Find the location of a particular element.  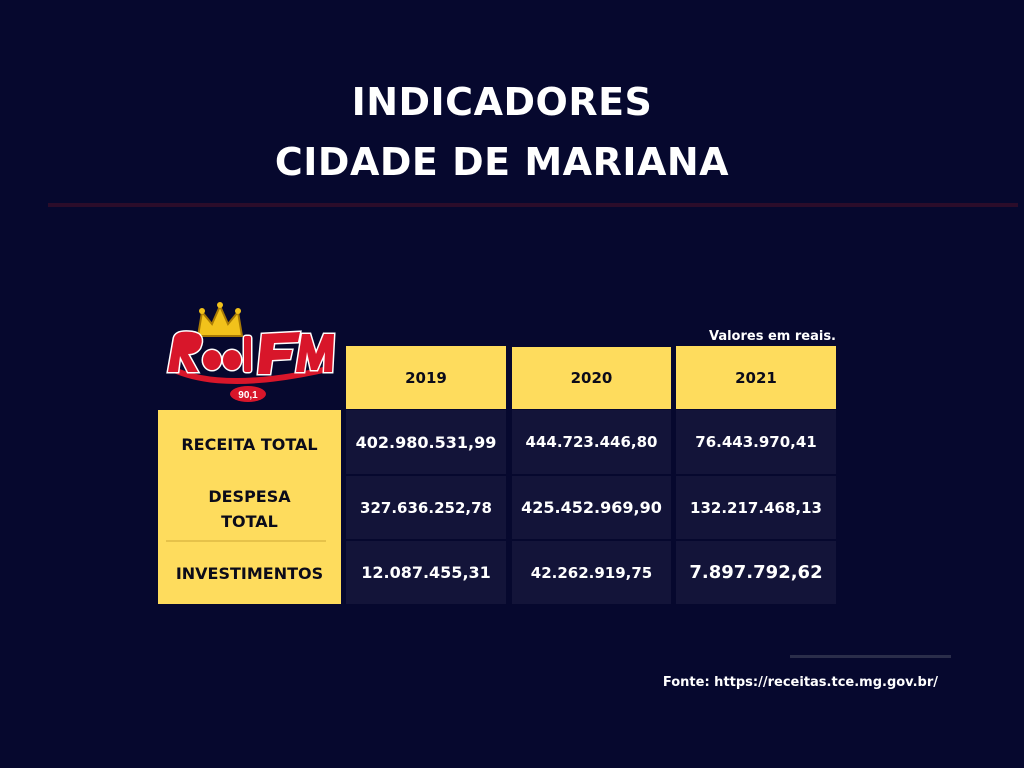

row-label-receita: RECEITA TOTAL is located at coordinates (249, 444).